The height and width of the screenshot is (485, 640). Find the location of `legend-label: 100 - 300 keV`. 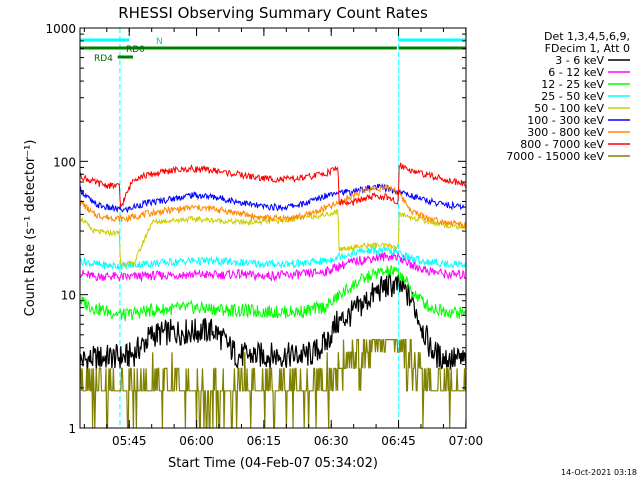

legend-label: 100 - 300 keV is located at coordinates (565, 120).